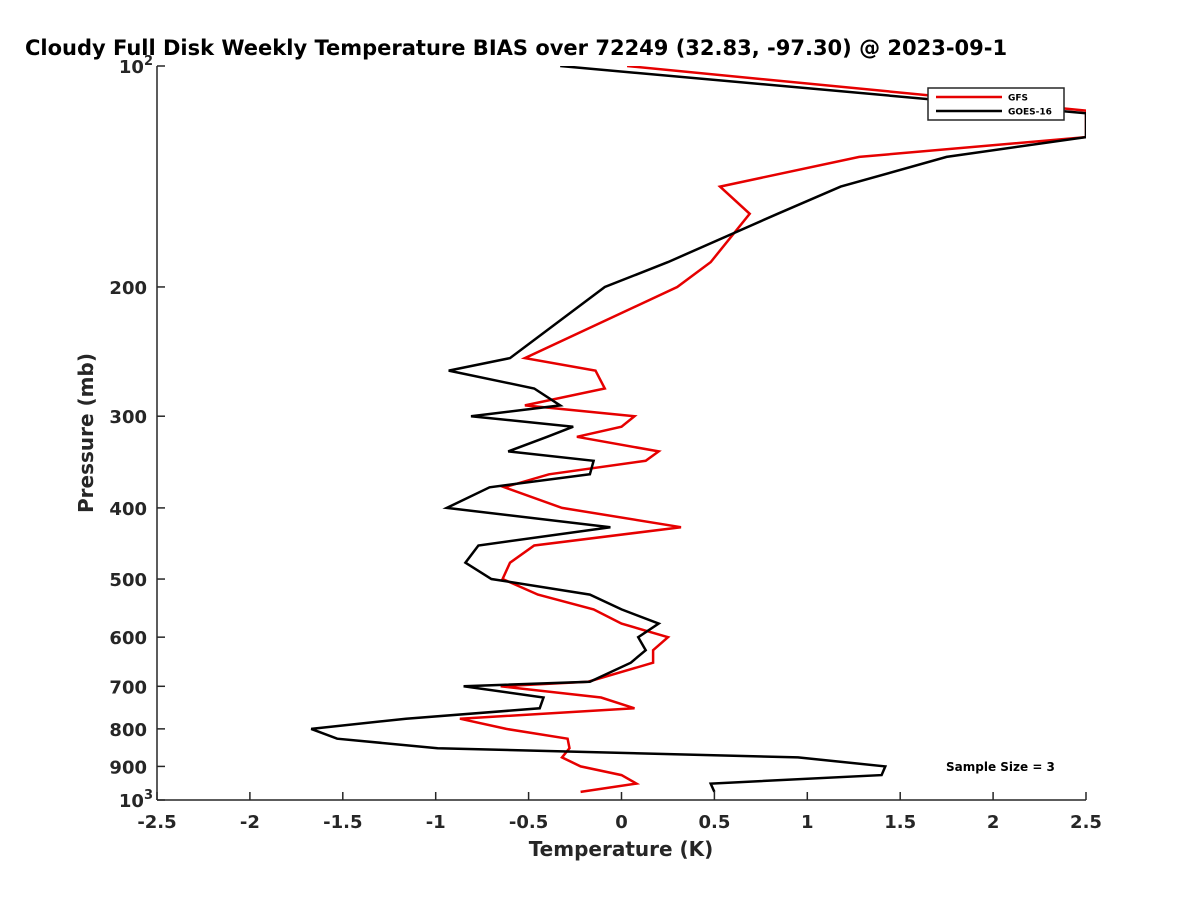  I want to click on x-tick-label: -2.5, so click(156, 822).